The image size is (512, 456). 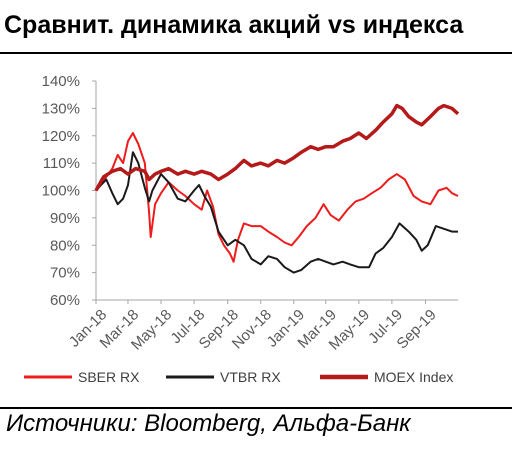 What do you see at coordinates (65, 245) in the screenshot?
I see `y-tick-label: 80%` at bounding box center [65, 245].